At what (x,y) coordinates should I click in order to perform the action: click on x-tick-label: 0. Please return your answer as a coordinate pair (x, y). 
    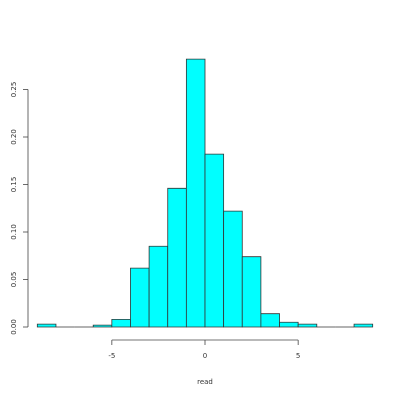
    Looking at the image, I should click on (205, 356).